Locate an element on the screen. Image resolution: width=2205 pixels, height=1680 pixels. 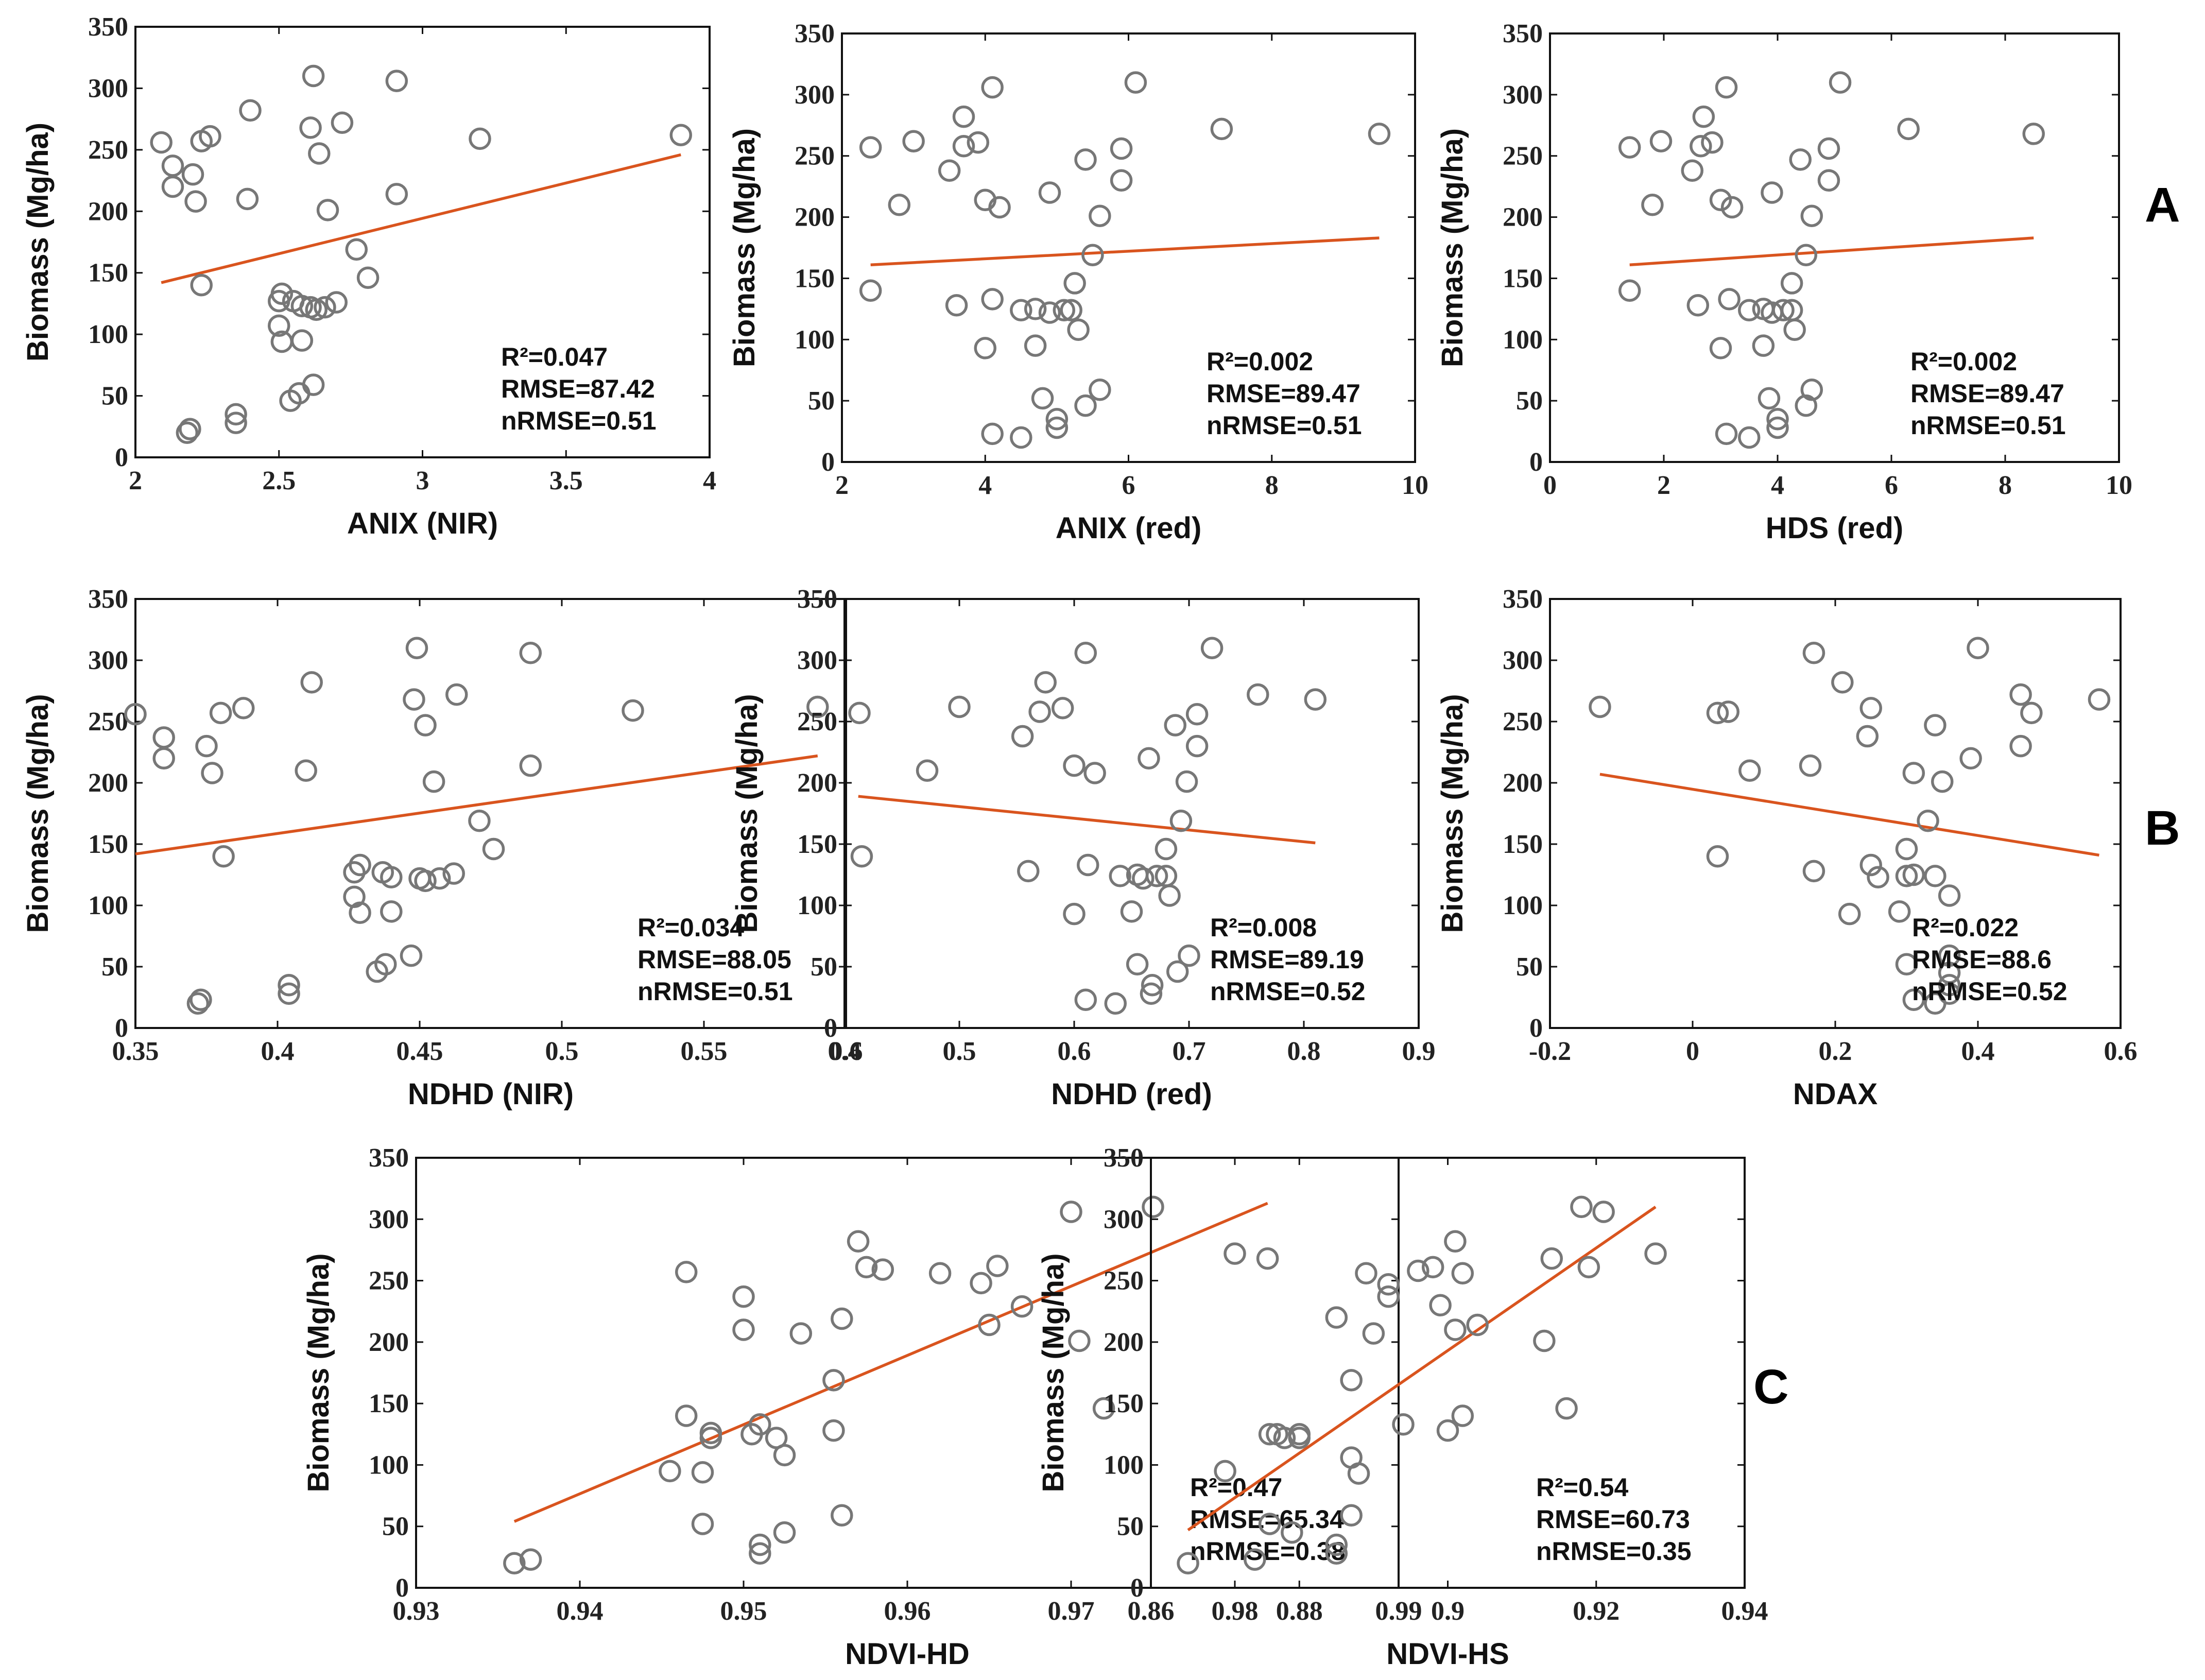
panel-label-b: B is located at coordinates (2162, 828).